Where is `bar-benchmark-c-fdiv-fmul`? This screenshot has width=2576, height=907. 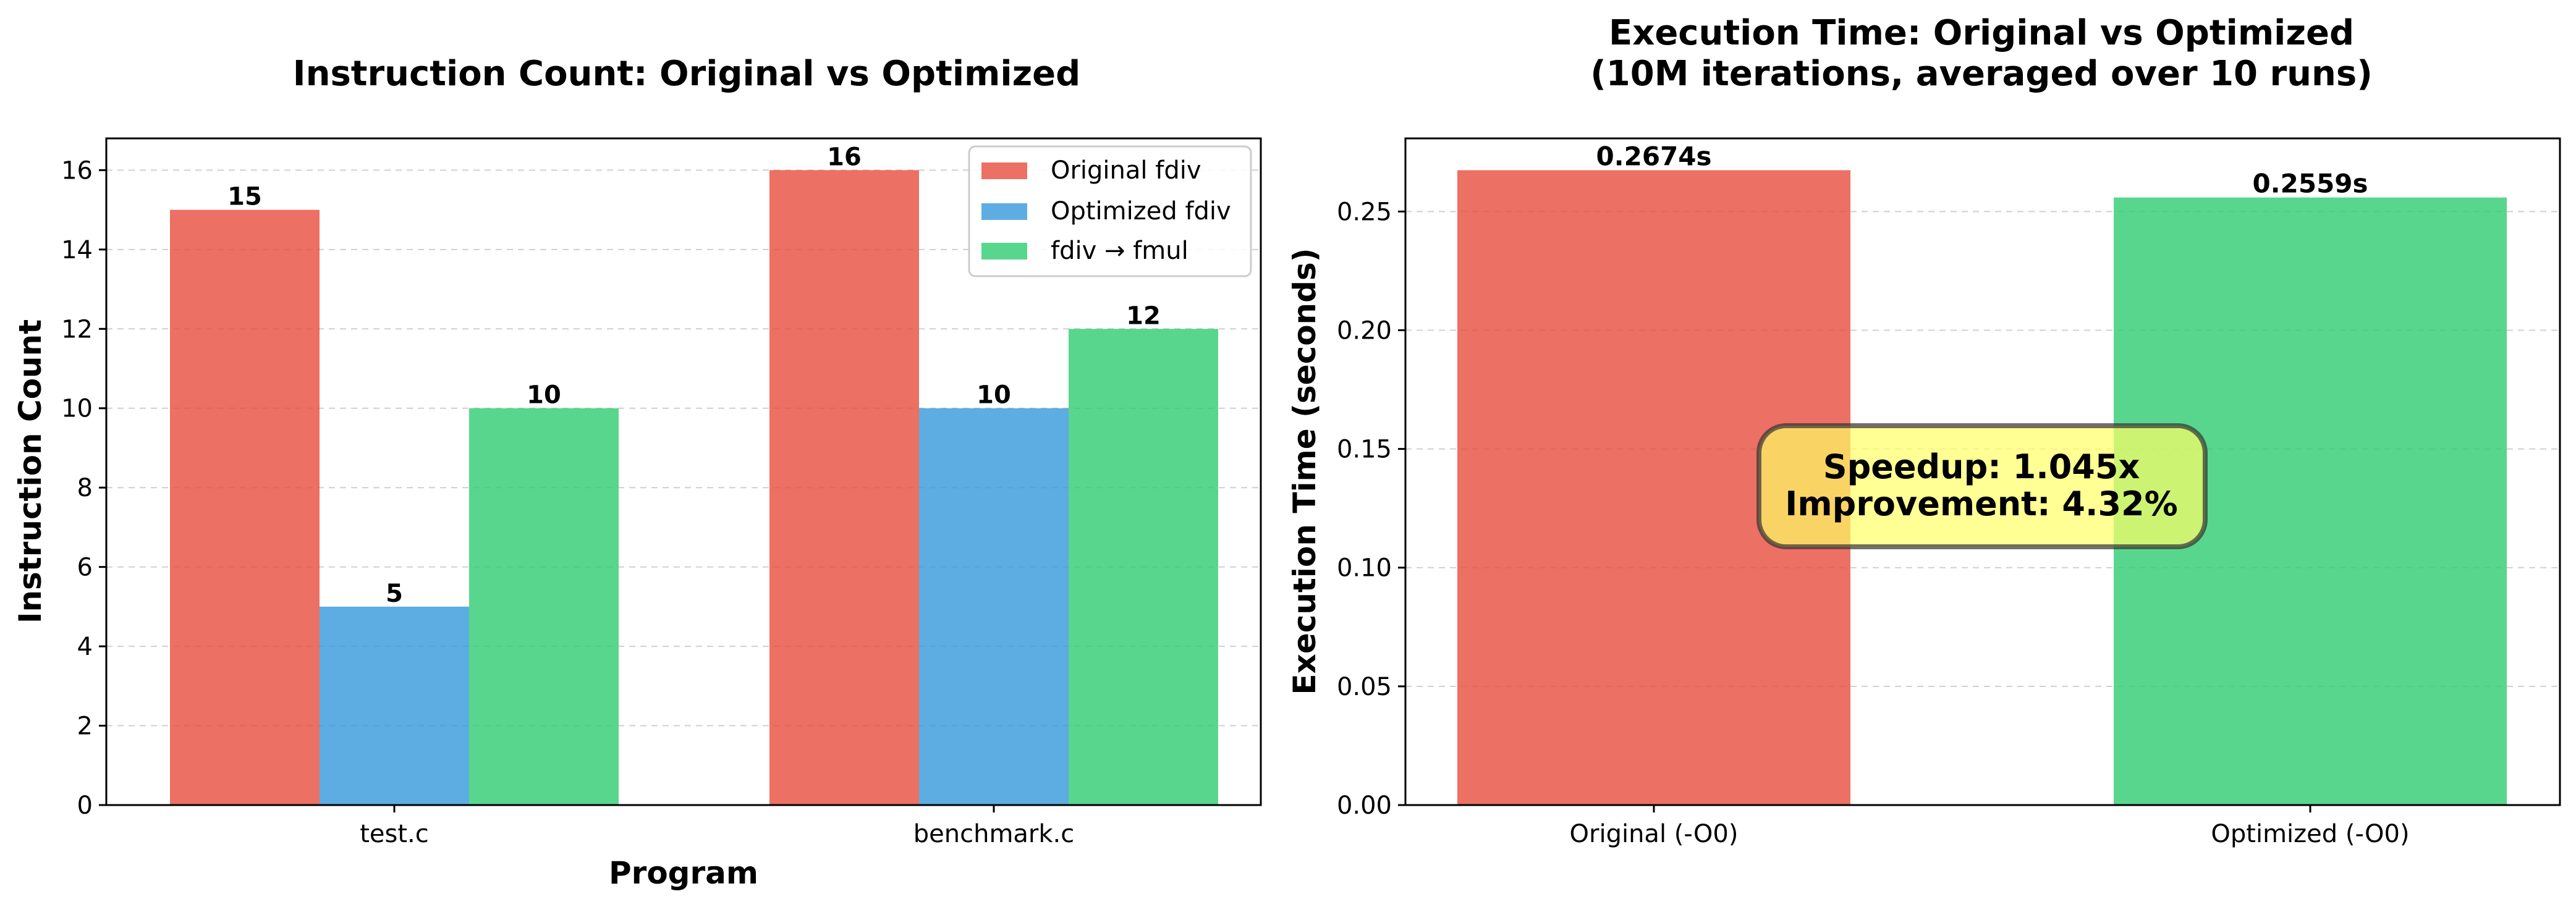 bar-benchmark-c-fdiv-fmul is located at coordinates (1143, 567).